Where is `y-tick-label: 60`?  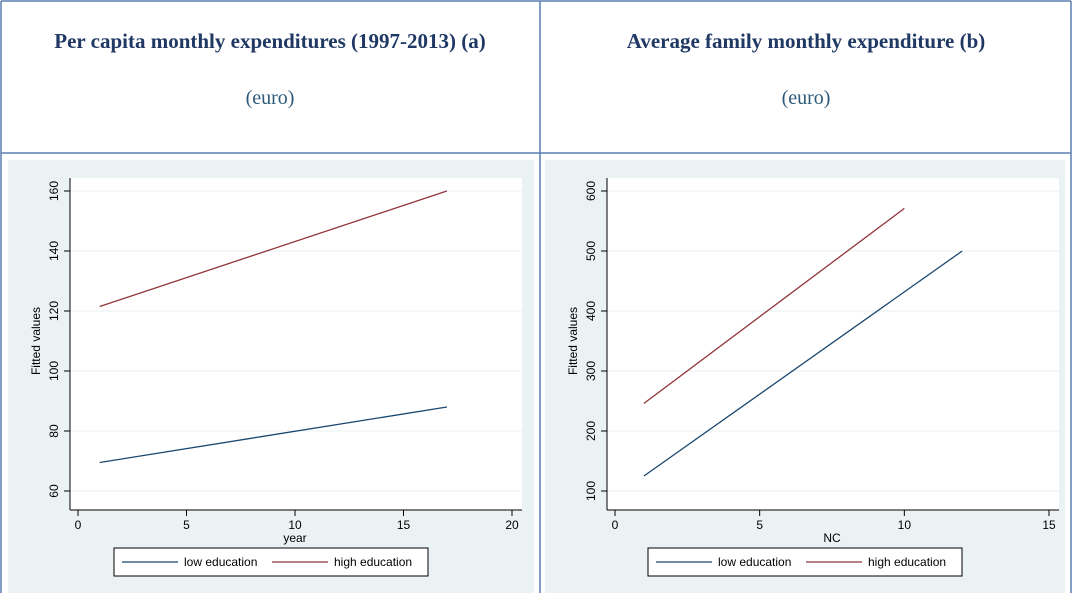 y-tick-label: 60 is located at coordinates (54, 491).